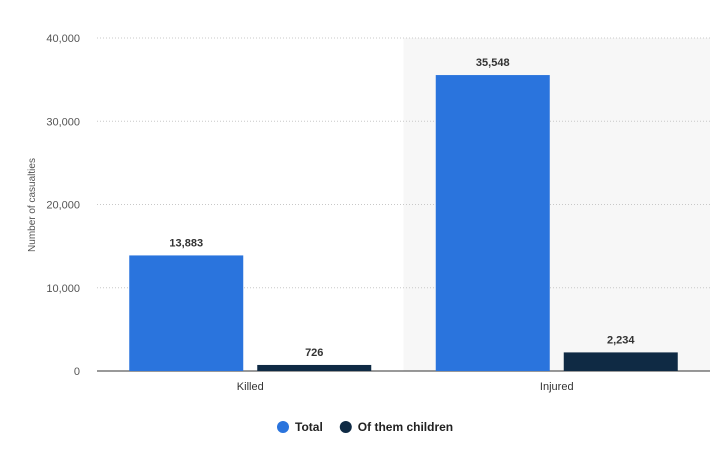 The image size is (728, 453). I want to click on data-label: 35,548, so click(493, 63).